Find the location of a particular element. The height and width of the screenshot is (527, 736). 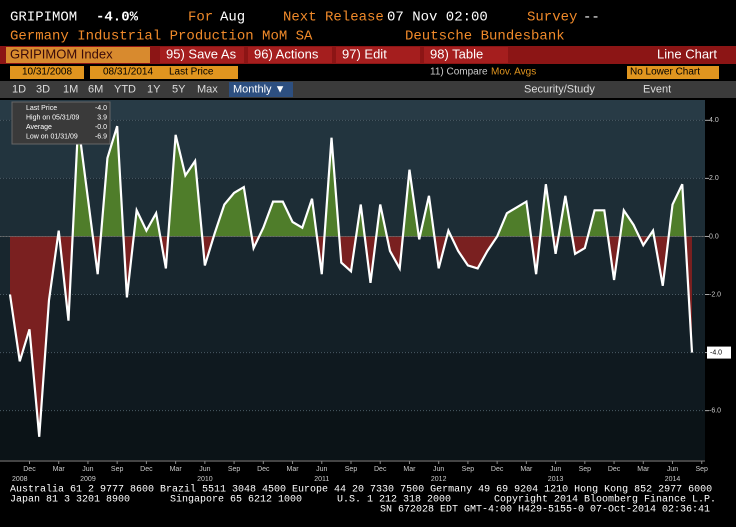

year-label: 2013 is located at coordinates (556, 479).